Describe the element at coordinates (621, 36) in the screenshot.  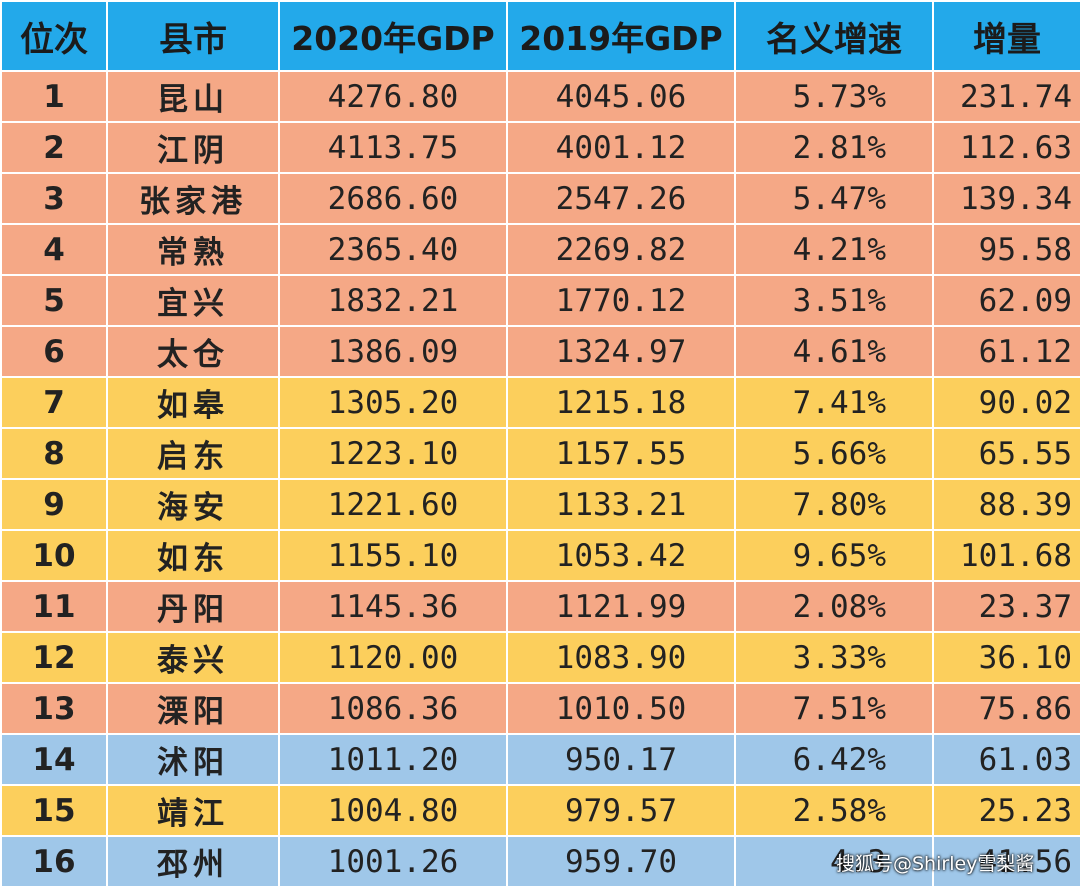
I see `header-gdp-2019: 2019年GDP` at that location.